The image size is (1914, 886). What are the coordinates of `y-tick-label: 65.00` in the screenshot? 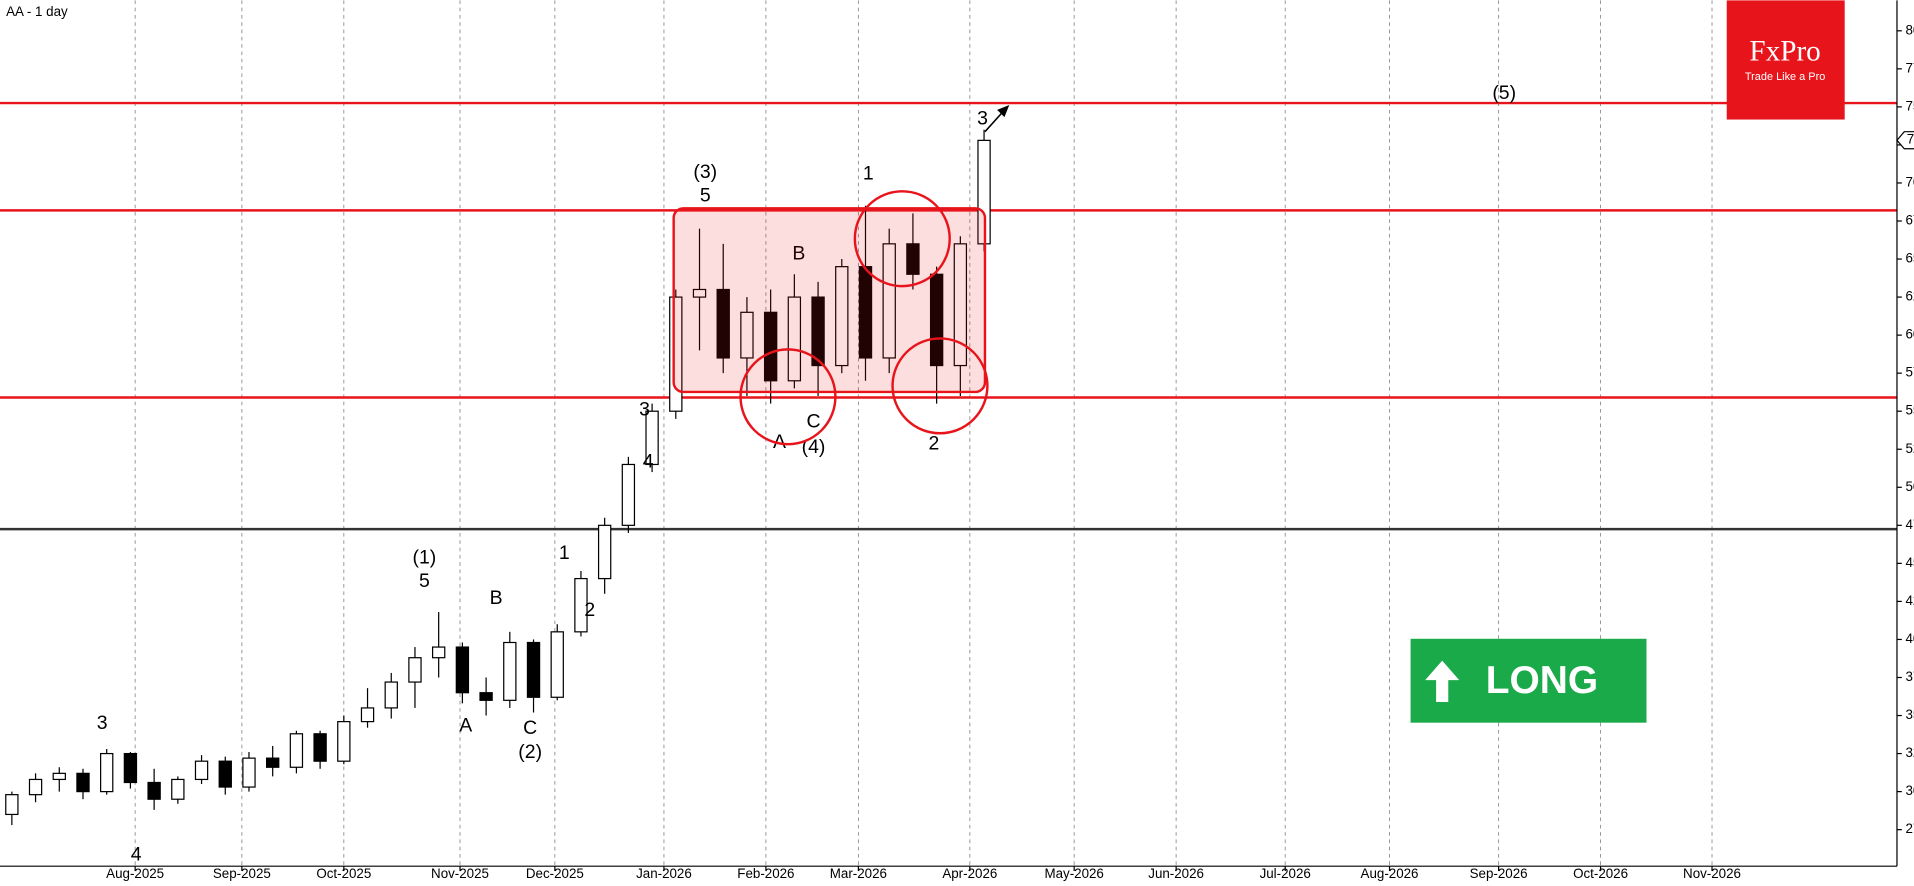 It's located at (1909, 258).